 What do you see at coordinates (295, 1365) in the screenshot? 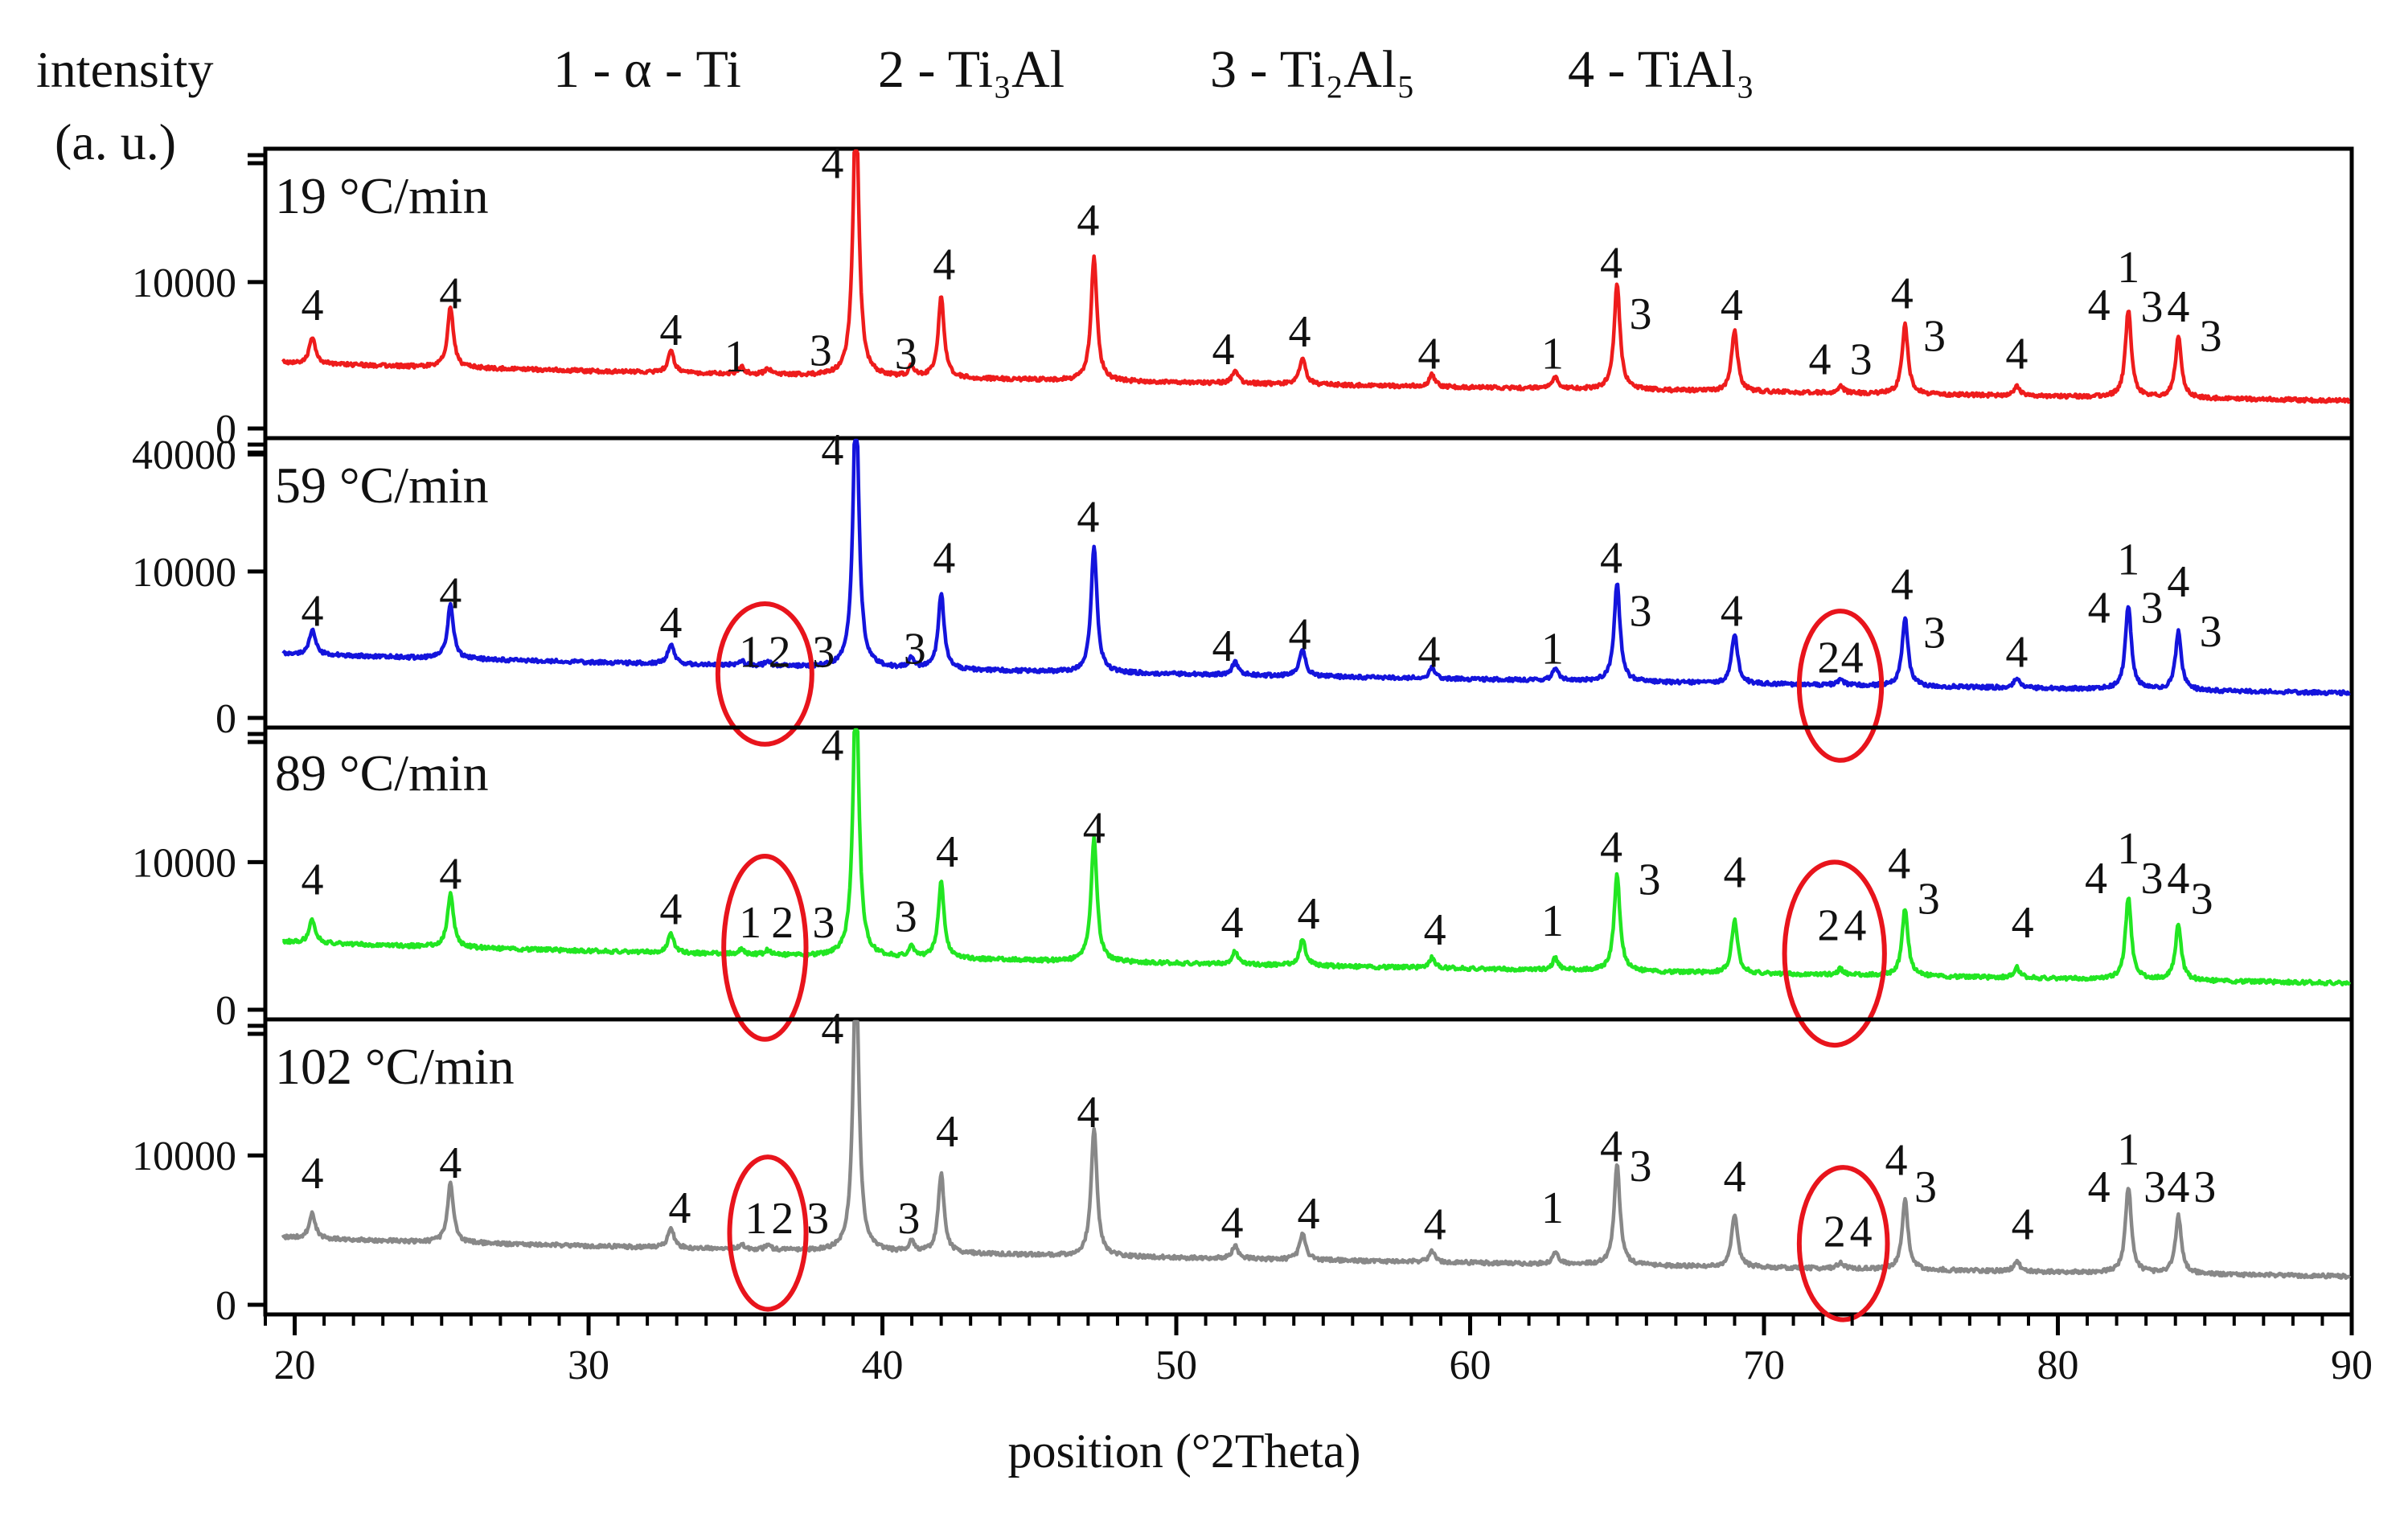
I see `x-tick-label: 20` at bounding box center [295, 1365].